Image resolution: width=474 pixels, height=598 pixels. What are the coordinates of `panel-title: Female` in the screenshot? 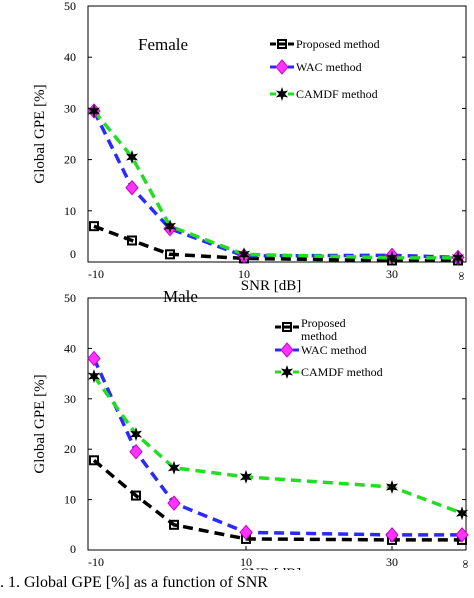 It's located at (163, 44).